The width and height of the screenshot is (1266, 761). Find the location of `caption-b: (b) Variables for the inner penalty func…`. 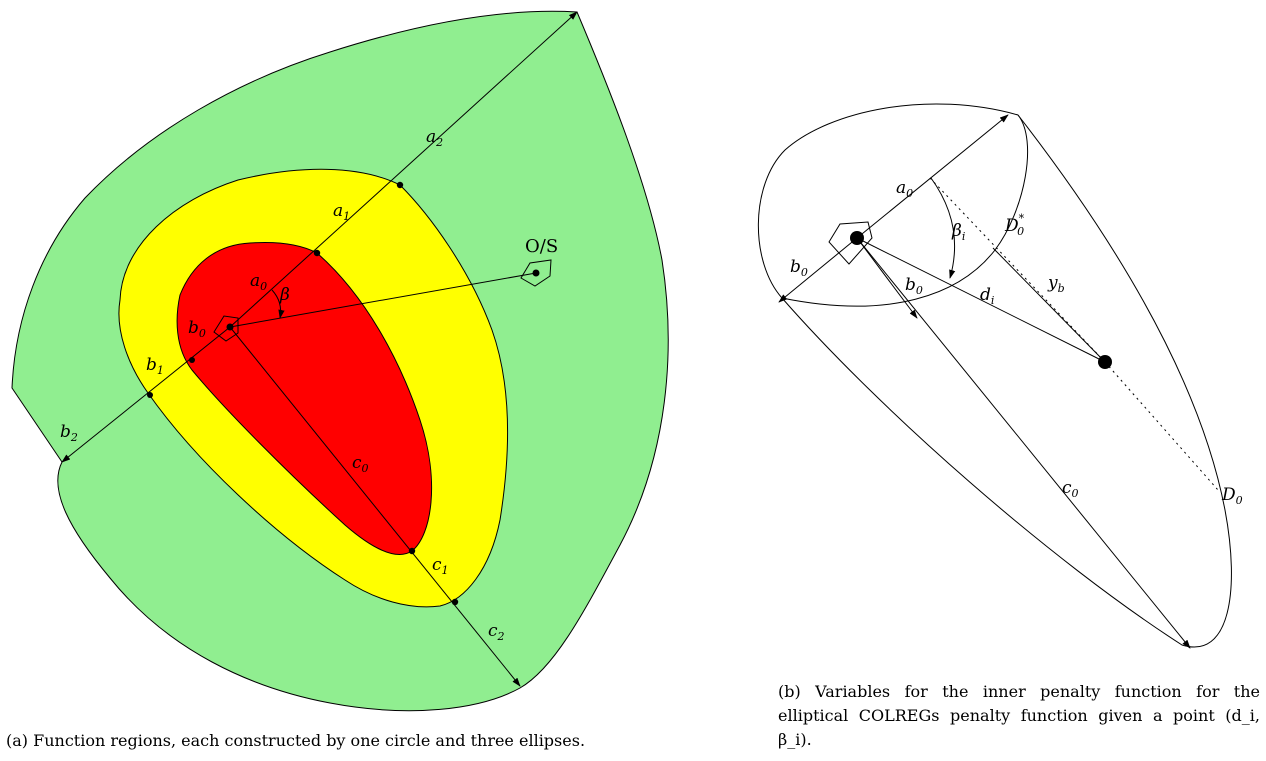

caption-b: (b) Variables for the inner penalty func… is located at coordinates (1019, 715).